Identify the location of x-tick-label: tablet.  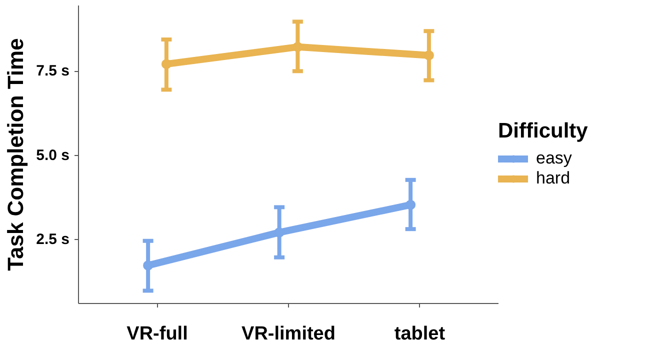
(420, 334).